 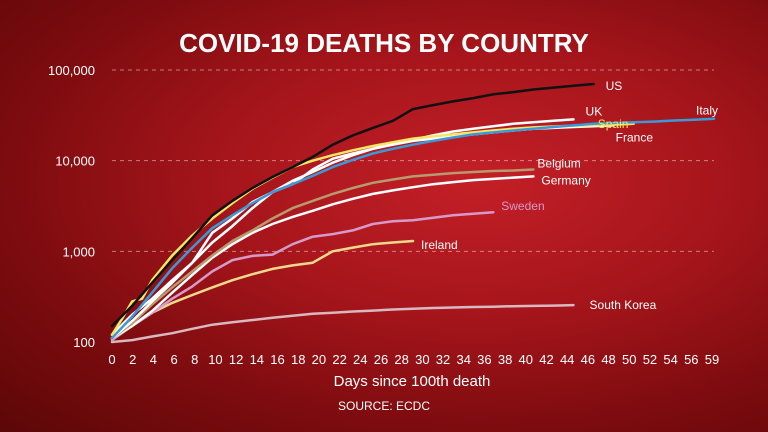 I want to click on x-tick-label: 18, so click(x=298, y=359).